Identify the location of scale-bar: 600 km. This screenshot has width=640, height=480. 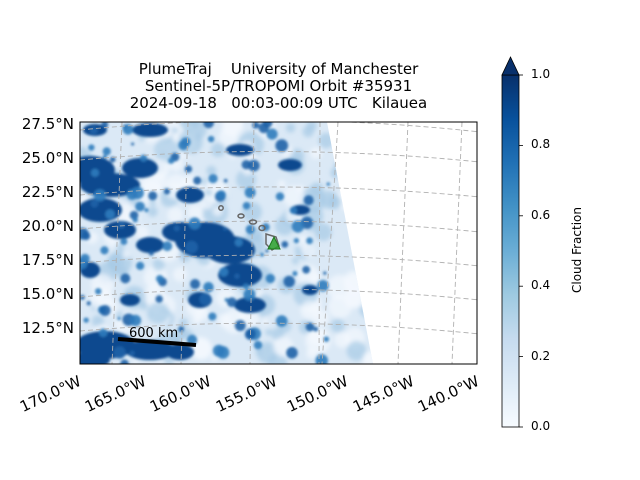
(157, 336).